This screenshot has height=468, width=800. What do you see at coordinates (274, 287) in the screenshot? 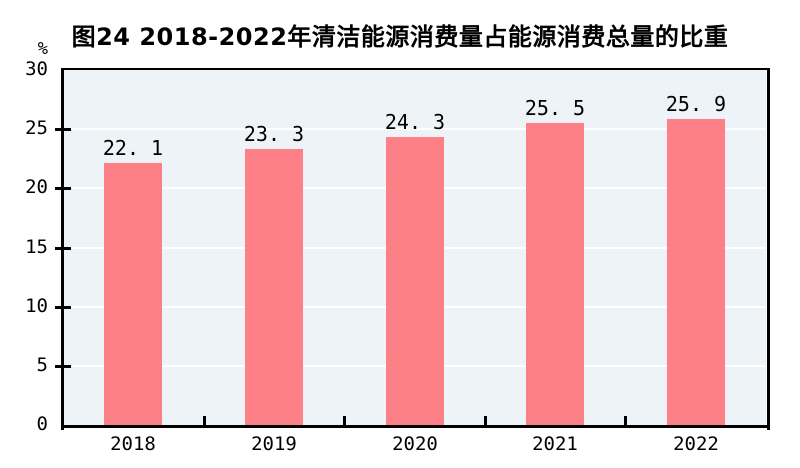
I see `bar-2019` at bounding box center [274, 287].